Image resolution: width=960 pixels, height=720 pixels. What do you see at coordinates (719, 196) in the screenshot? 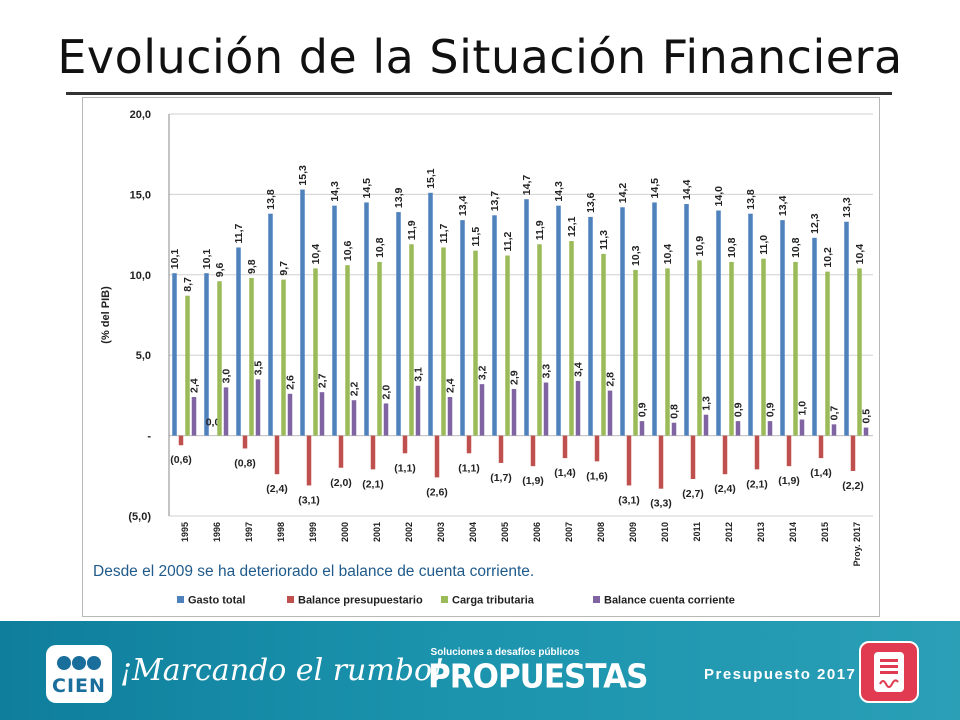
I see `data-label: 14,0` at bounding box center [719, 196].